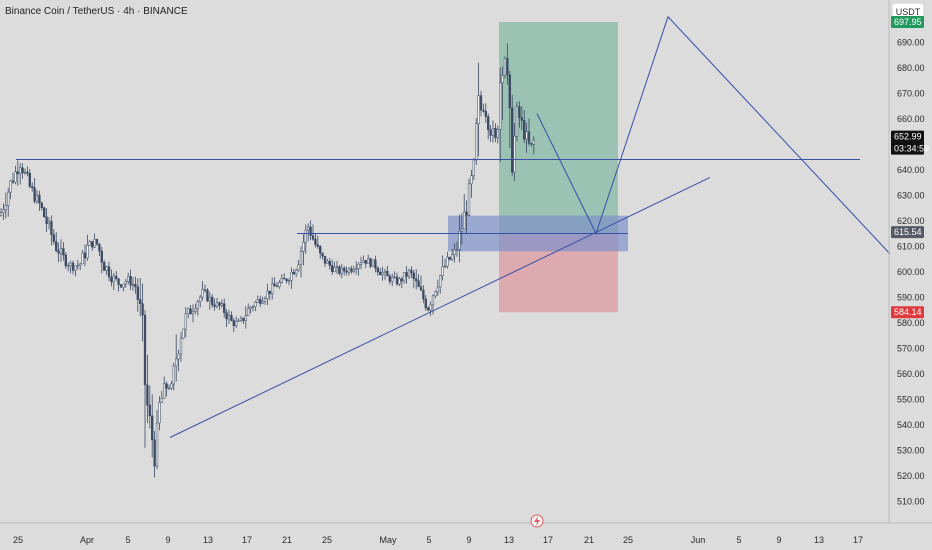 The height and width of the screenshot is (550, 932). Describe the element at coordinates (911, 323) in the screenshot. I see `price-tick-label: 580.00` at that location.